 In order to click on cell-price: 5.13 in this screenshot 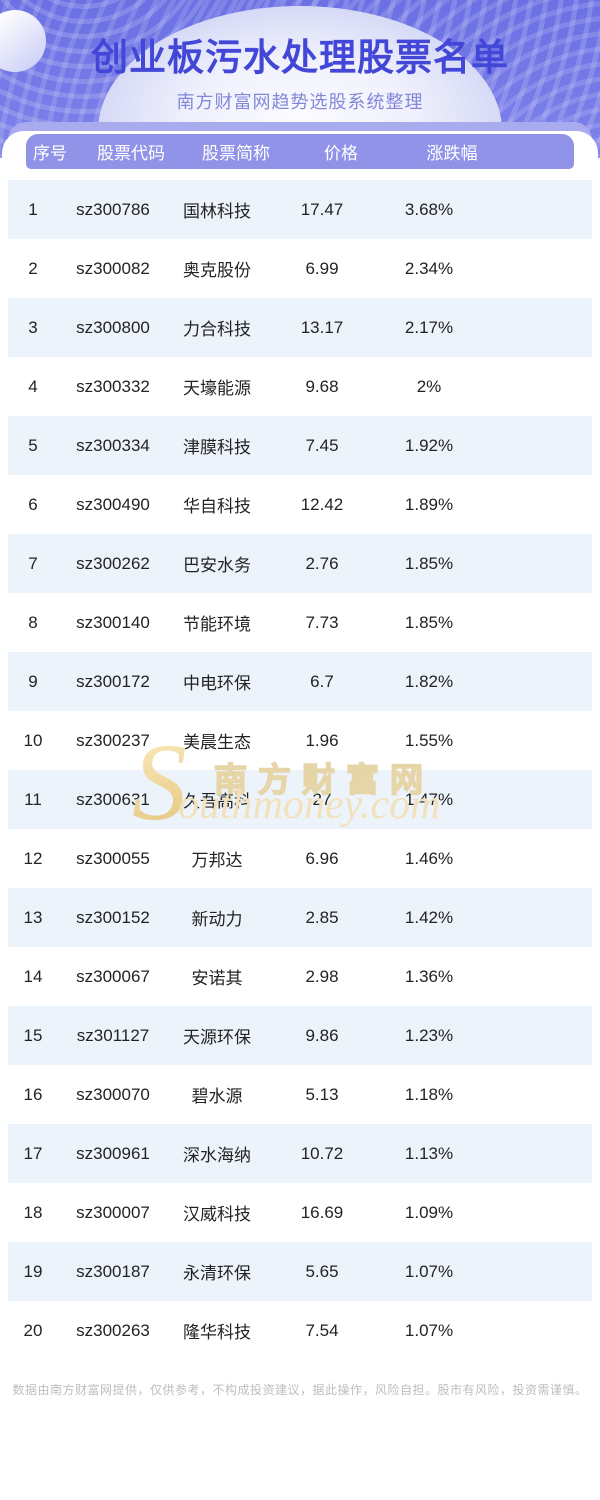, I will do `click(322, 1094)`.